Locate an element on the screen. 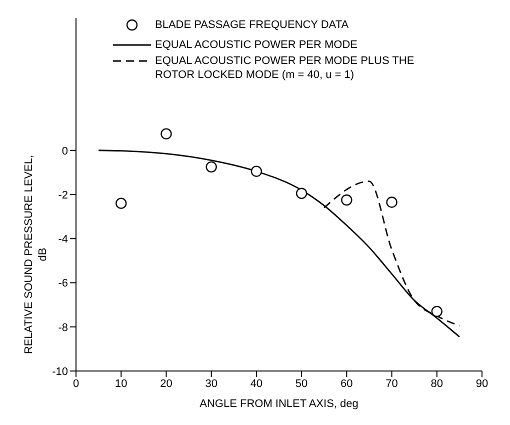 The height and width of the screenshot is (425, 510). legend-label: EQUAL ACOUSTIC POWER PER MODE is located at coordinates (256, 45).